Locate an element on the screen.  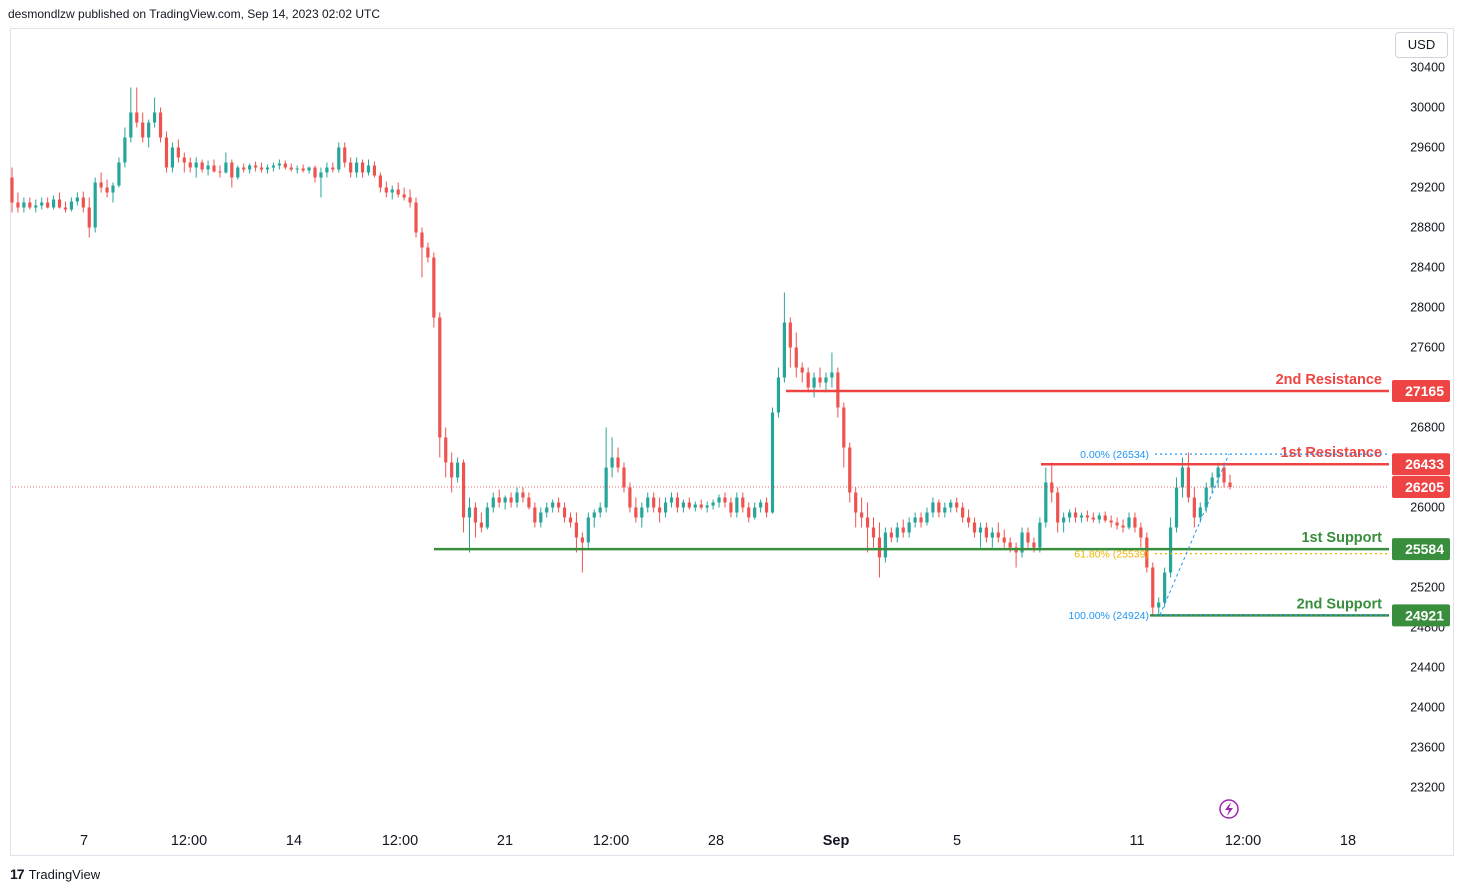
level-label: 2nd Resistance is located at coordinates (1329, 380).